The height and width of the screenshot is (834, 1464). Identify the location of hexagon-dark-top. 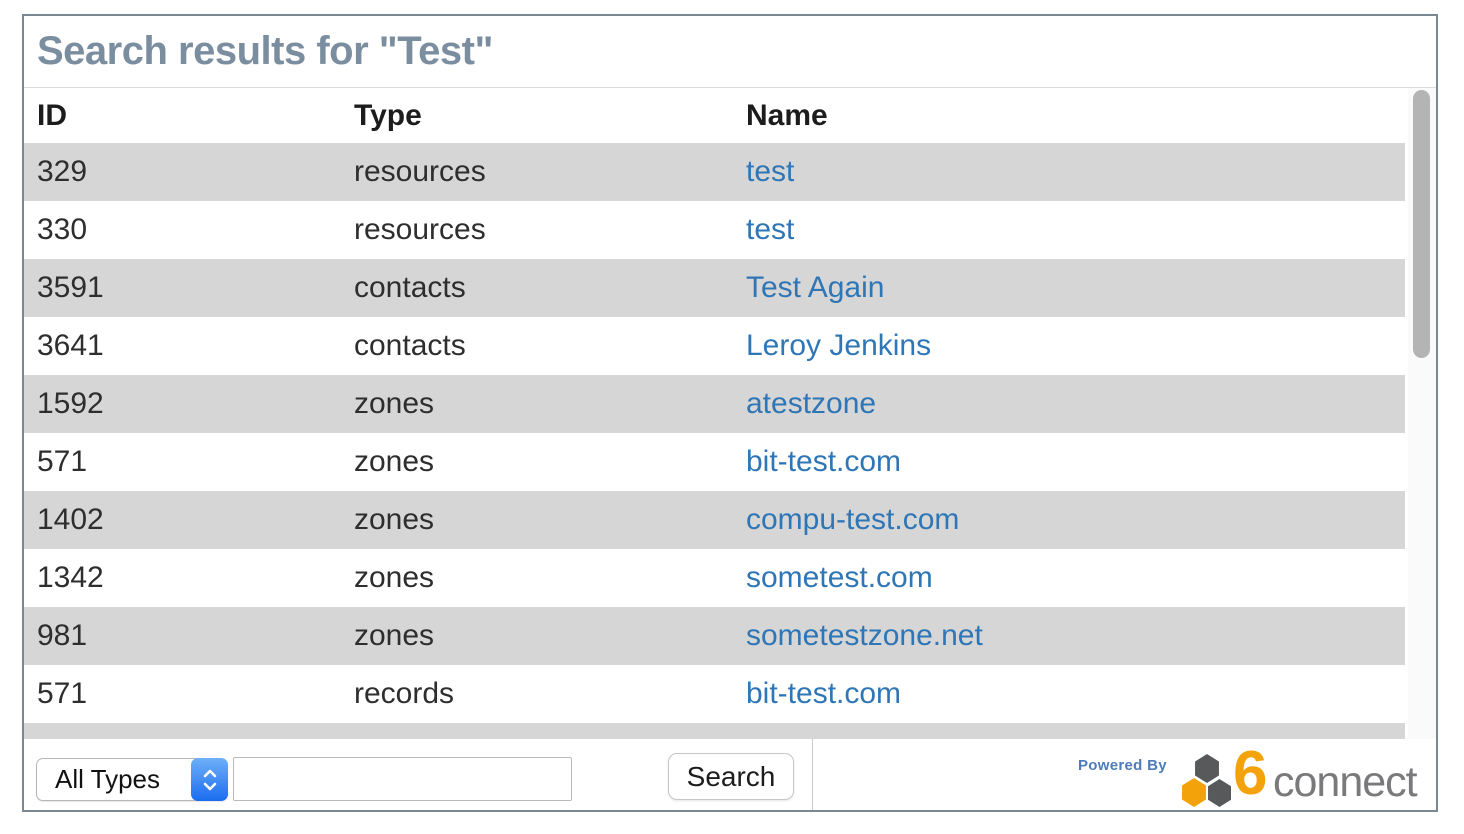
(1207, 768).